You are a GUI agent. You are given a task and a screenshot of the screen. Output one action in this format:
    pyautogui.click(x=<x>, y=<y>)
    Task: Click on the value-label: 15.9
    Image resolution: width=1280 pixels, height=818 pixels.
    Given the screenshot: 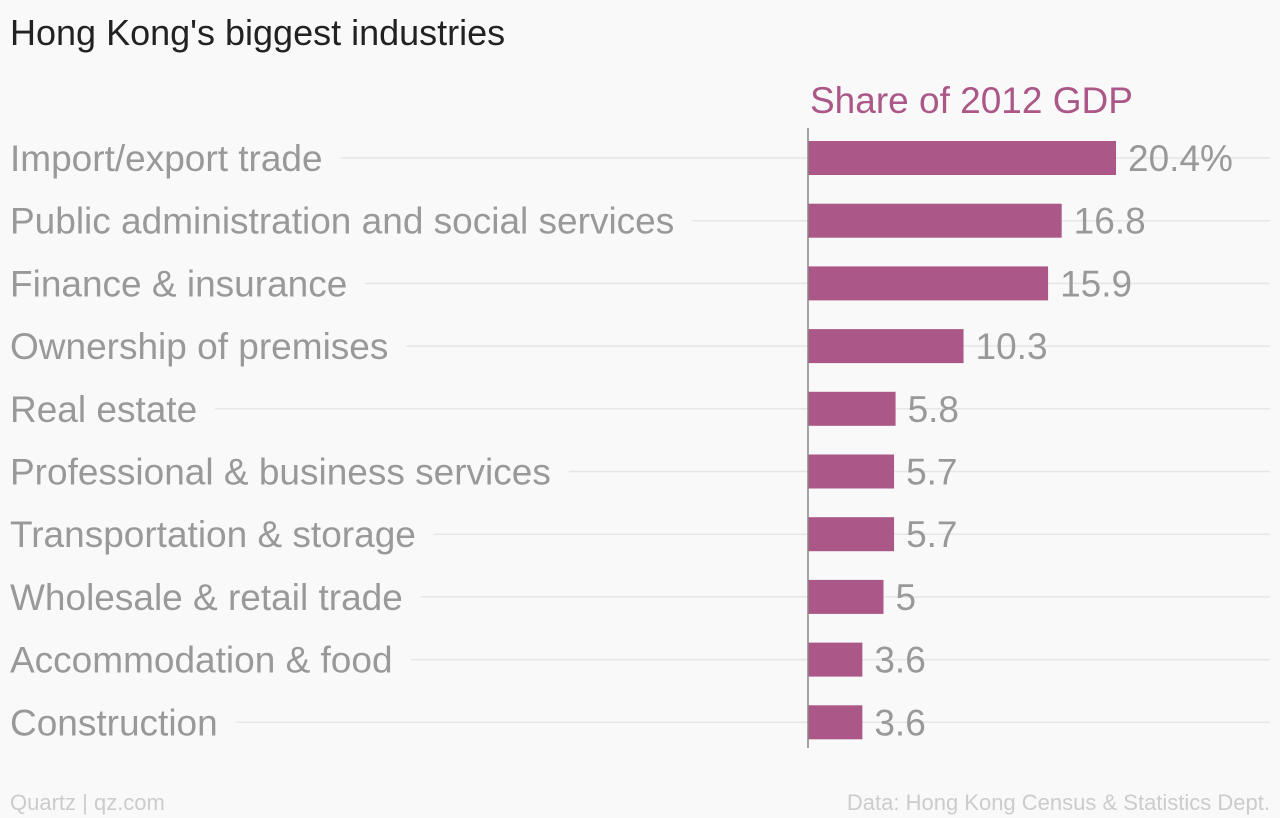 What is the action you would take?
    pyautogui.click(x=1096, y=283)
    